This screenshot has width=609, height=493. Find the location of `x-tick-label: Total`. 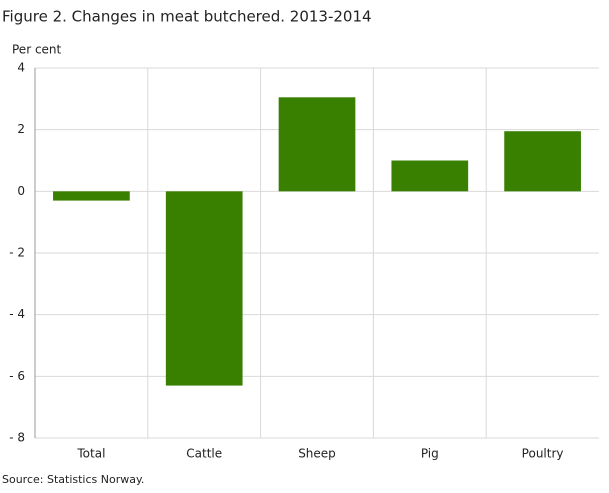

x-tick-label: Total is located at coordinates (90, 454).